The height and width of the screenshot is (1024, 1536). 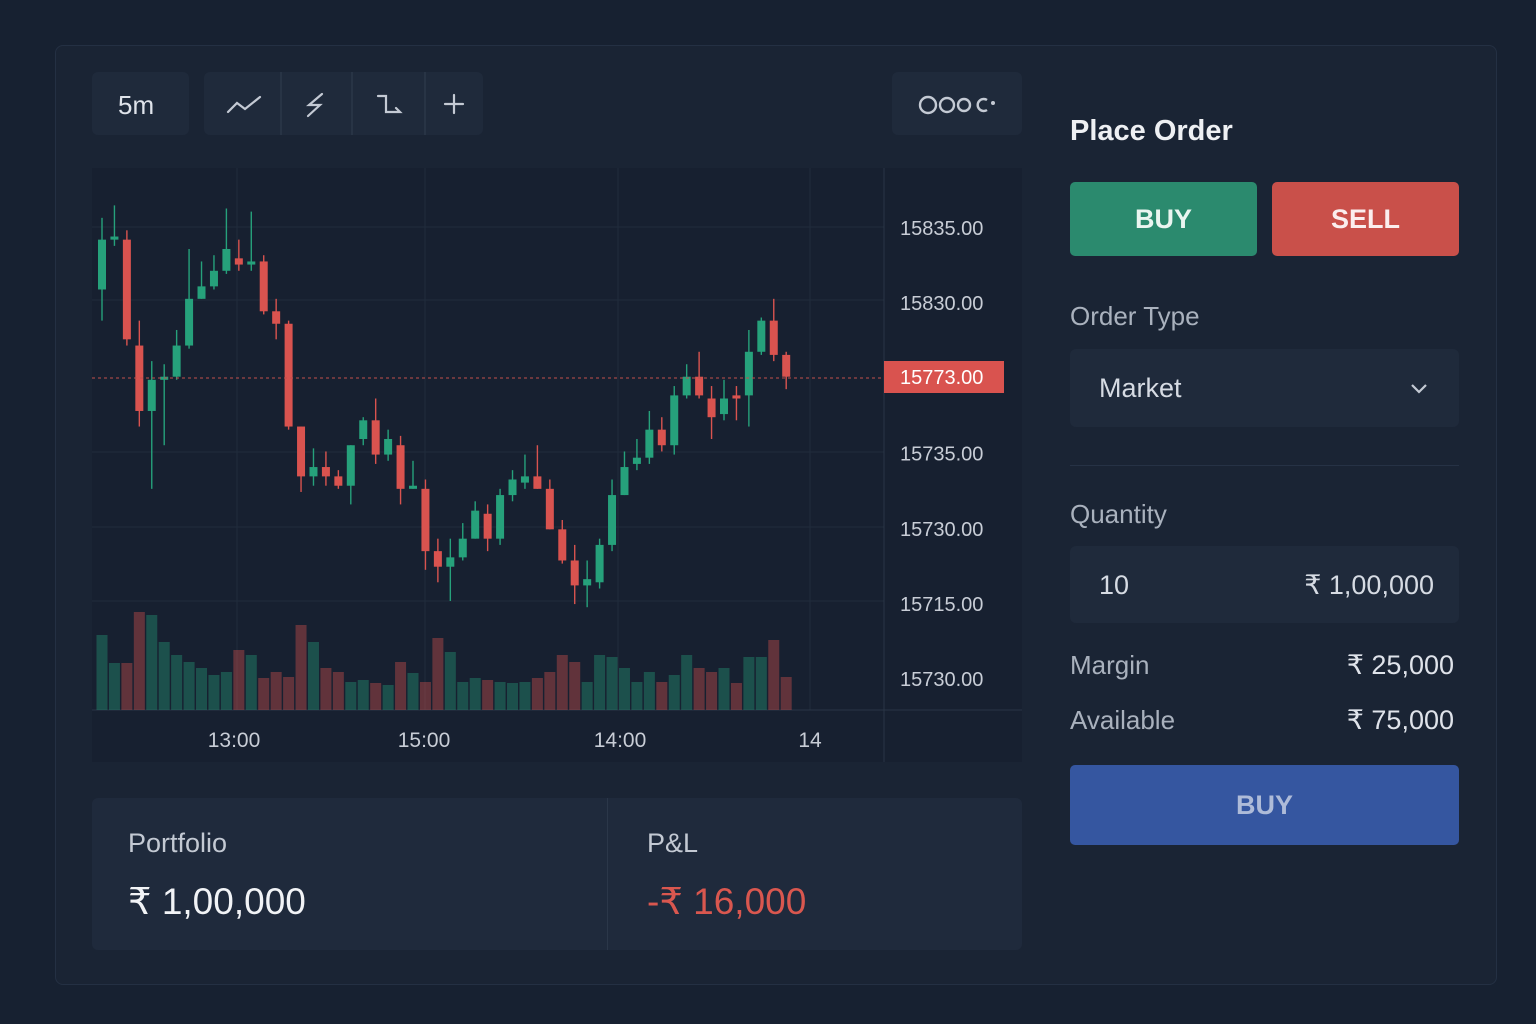 I want to click on time-label: 13:00, so click(x=234, y=740).